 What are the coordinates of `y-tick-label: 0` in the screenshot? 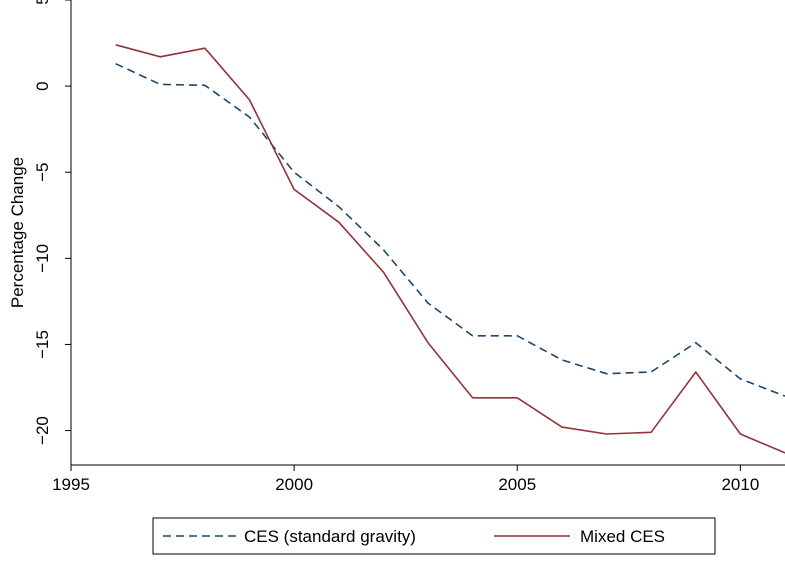 It's located at (42, 85).